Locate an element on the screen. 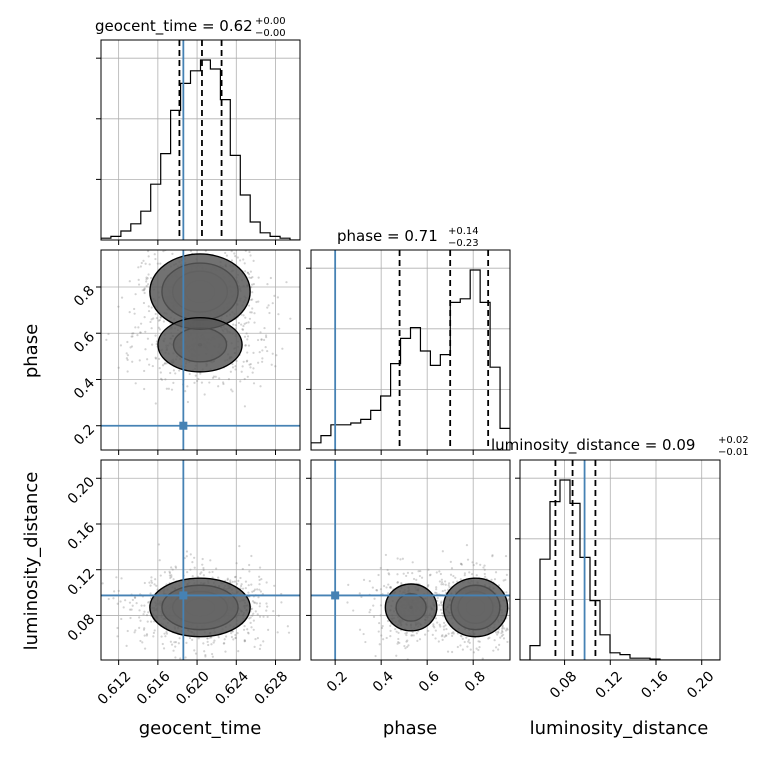 This screenshot has height=765, width=760. title-geocent-time-plus: +0.00 is located at coordinates (270, 21).